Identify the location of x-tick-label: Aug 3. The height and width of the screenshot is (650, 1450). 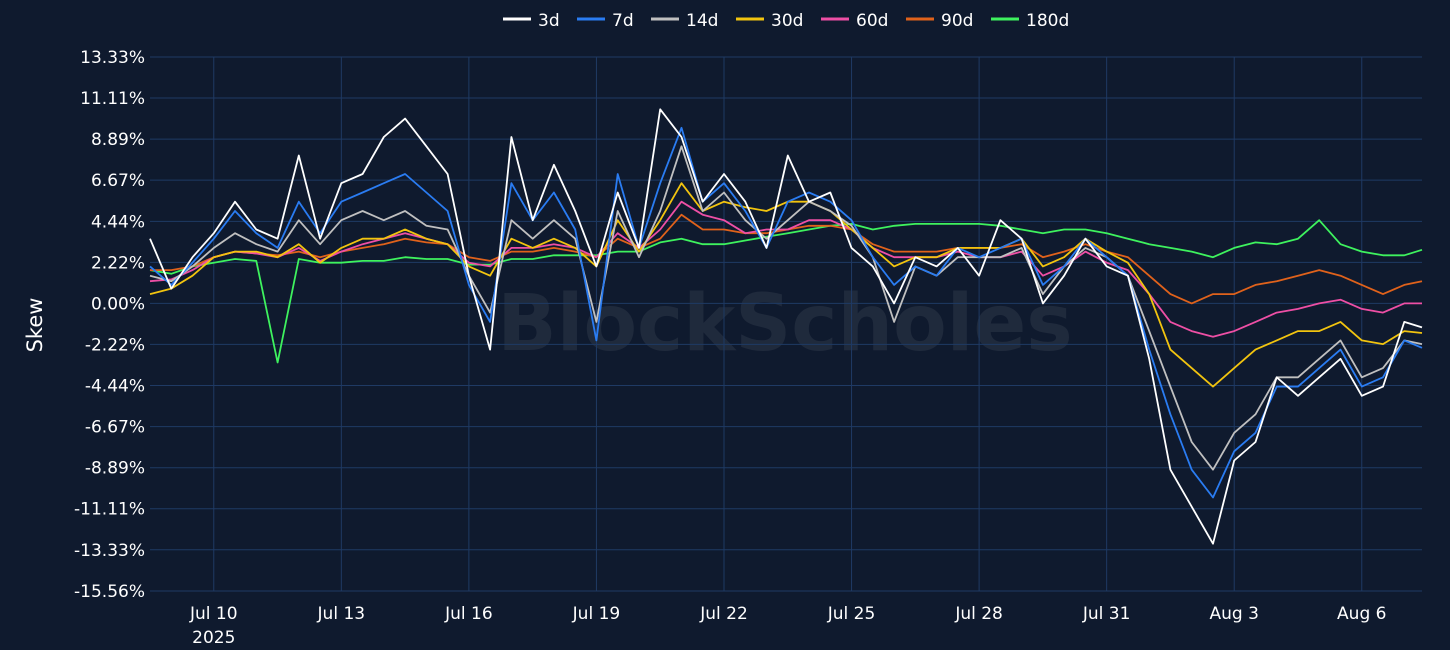
(1234, 614).